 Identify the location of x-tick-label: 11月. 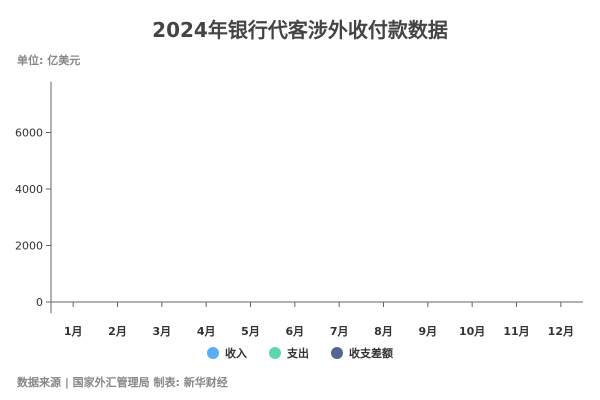
(516, 331).